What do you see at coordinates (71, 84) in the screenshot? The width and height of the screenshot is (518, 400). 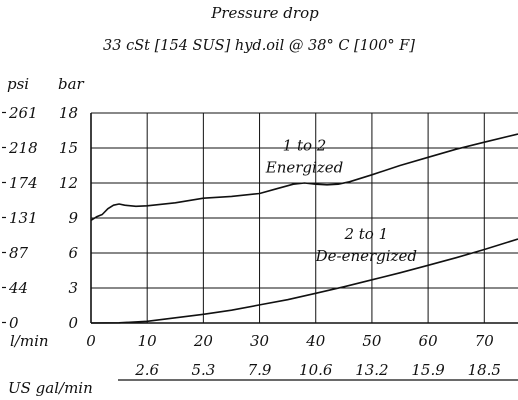 I see `y-axis-label-bar: bar` at bounding box center [71, 84].